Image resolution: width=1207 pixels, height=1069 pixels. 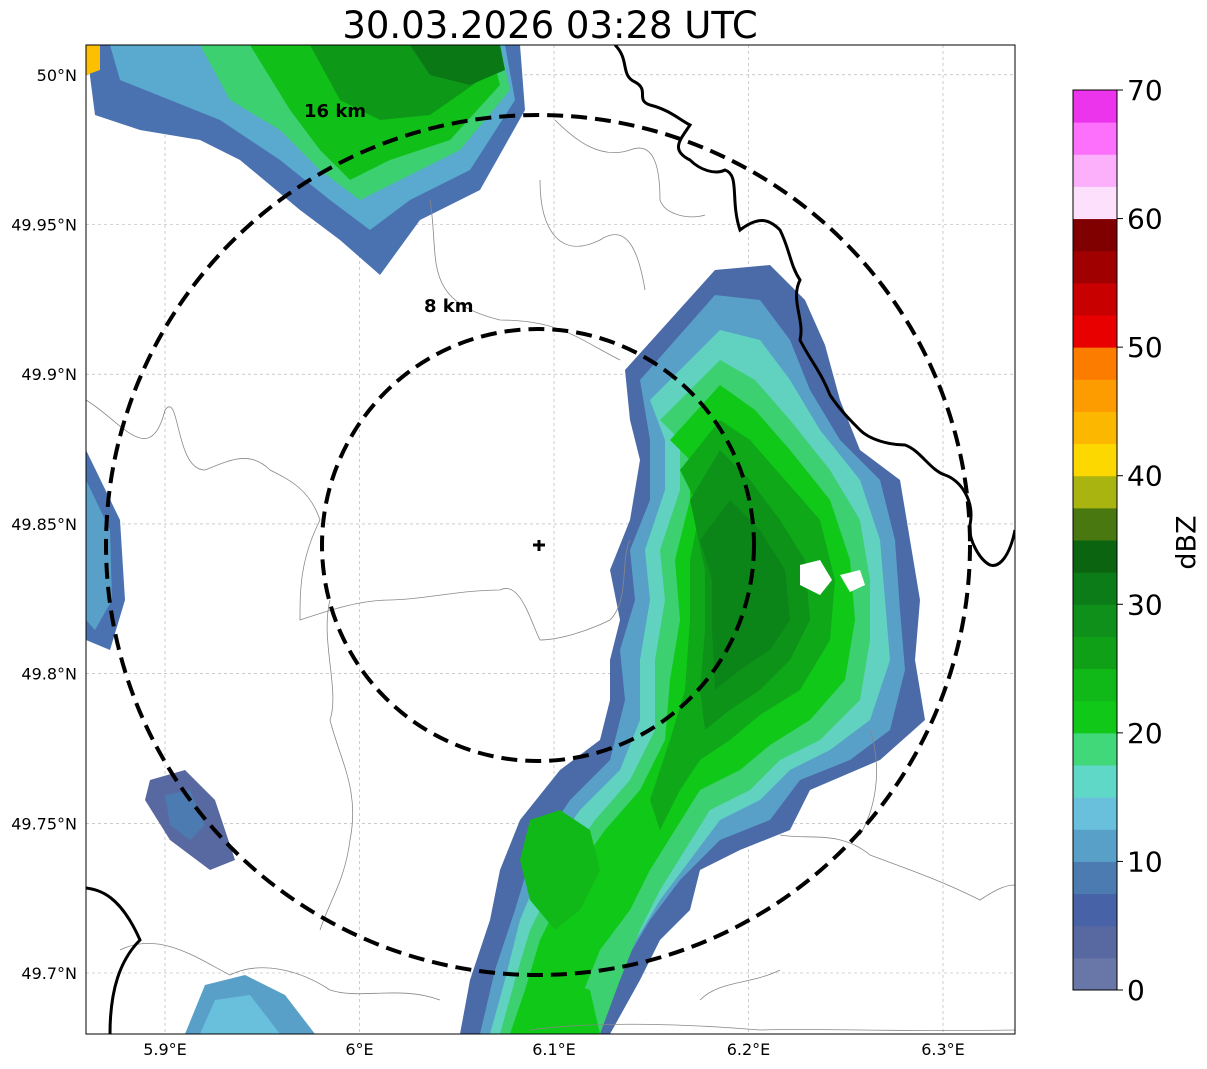 What do you see at coordinates (165, 1049) in the screenshot?
I see `lon-tick-label: 5.9°E` at bounding box center [165, 1049].